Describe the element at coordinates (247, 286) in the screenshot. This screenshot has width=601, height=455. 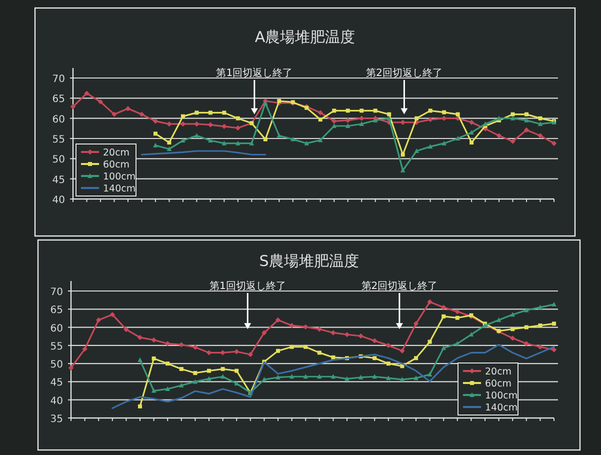
I see `annotation: 第1回切返し終了` at that location.